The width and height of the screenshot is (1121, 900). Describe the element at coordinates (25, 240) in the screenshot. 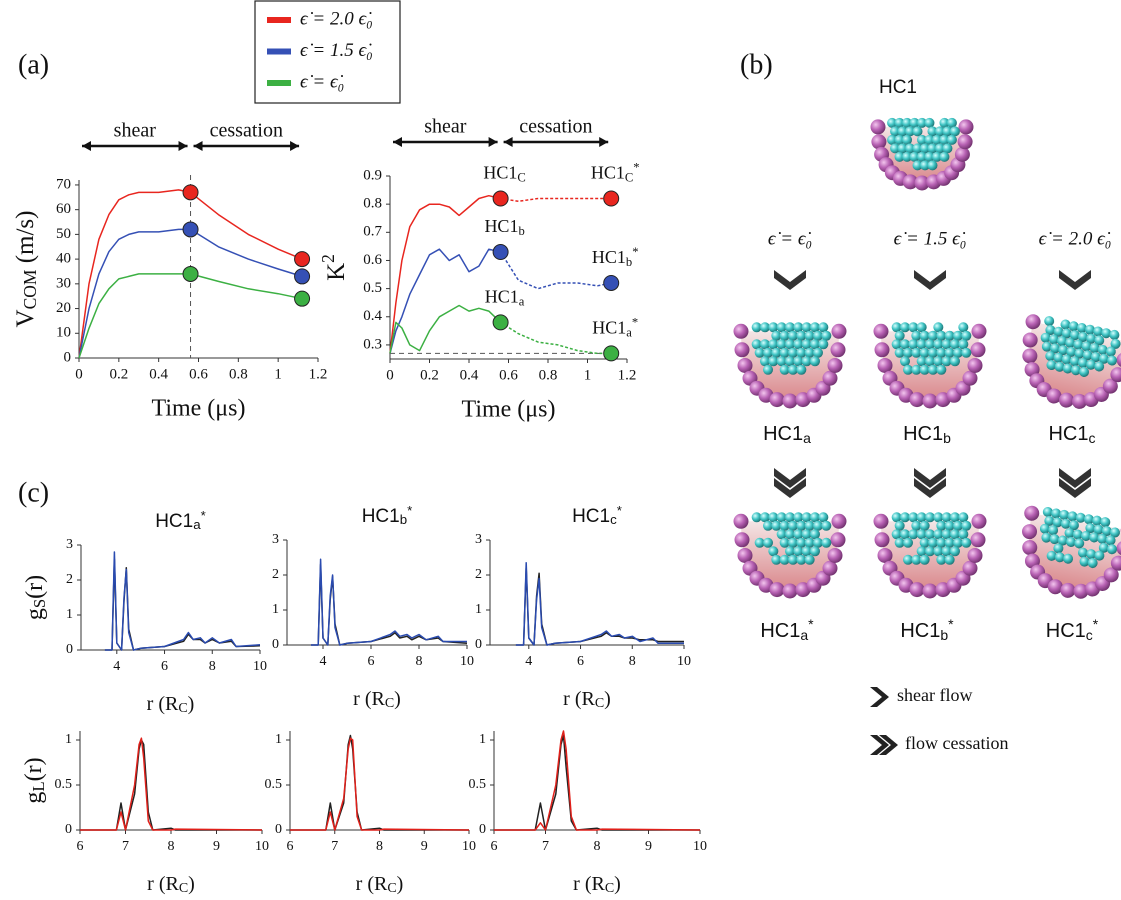

I see `y-axis-label-part: (m/s)` at that location.